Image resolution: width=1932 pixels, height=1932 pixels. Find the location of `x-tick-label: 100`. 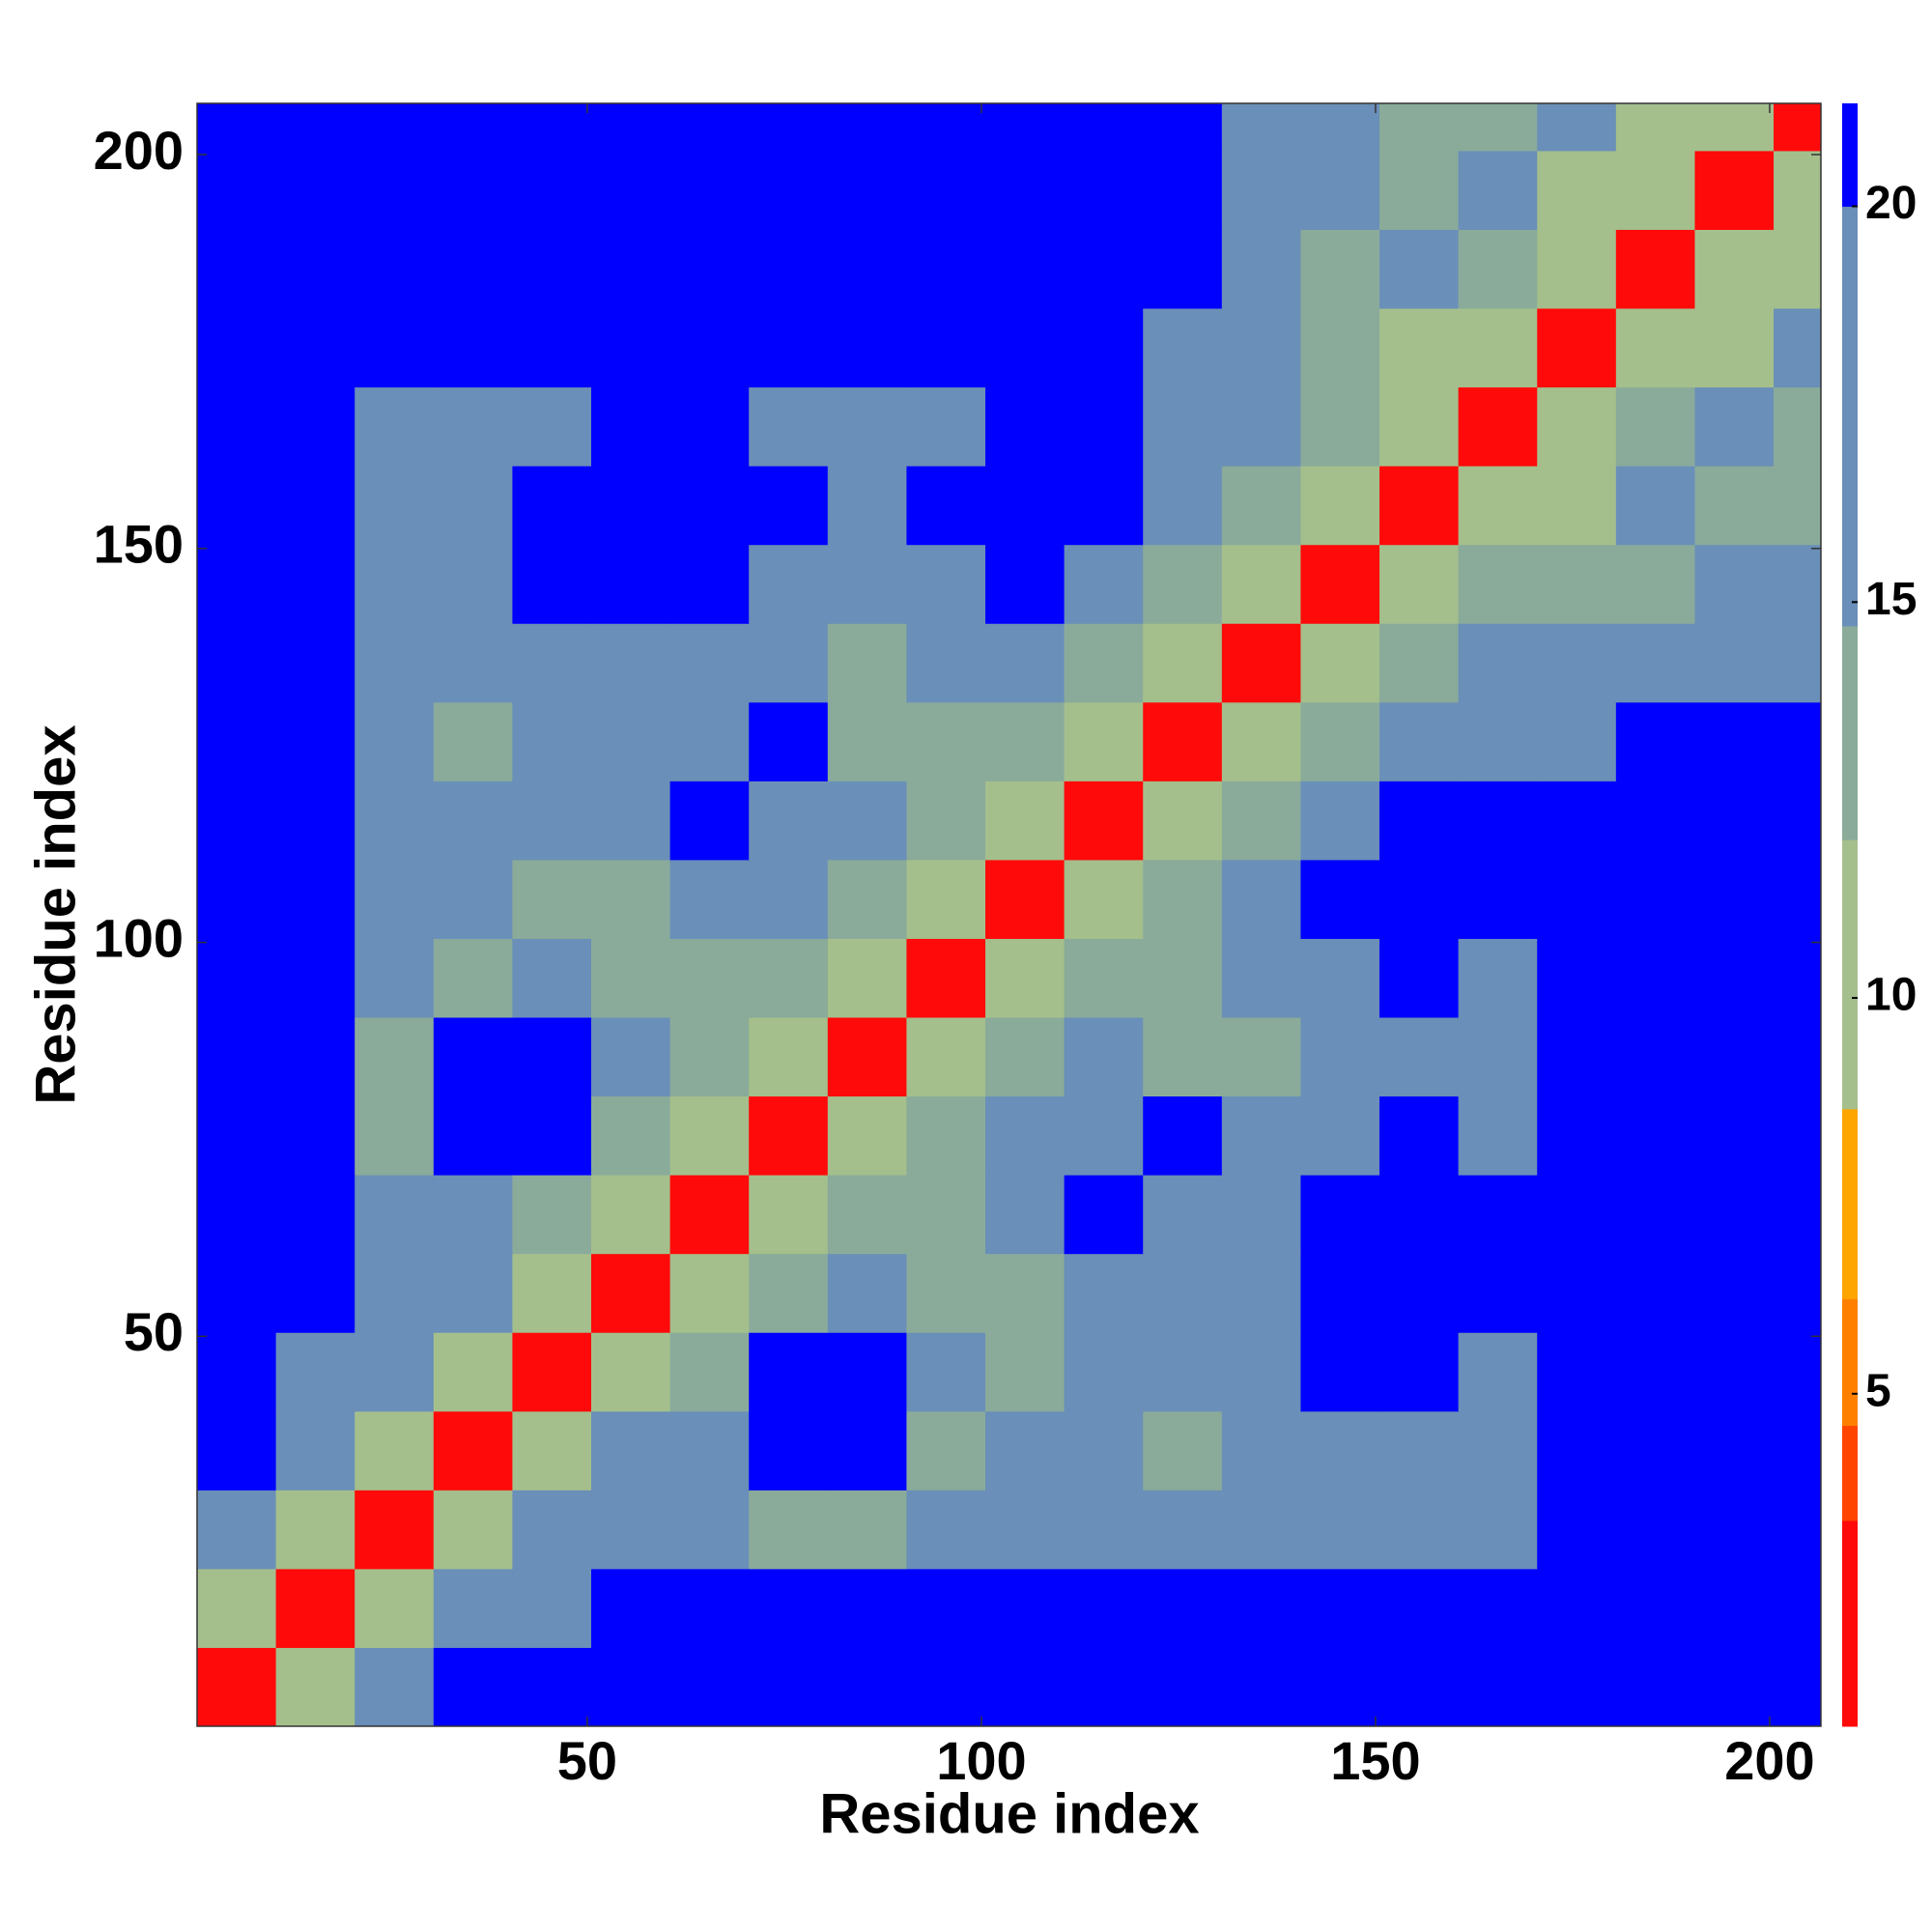

x-tick-label: 100 is located at coordinates (981, 1760).